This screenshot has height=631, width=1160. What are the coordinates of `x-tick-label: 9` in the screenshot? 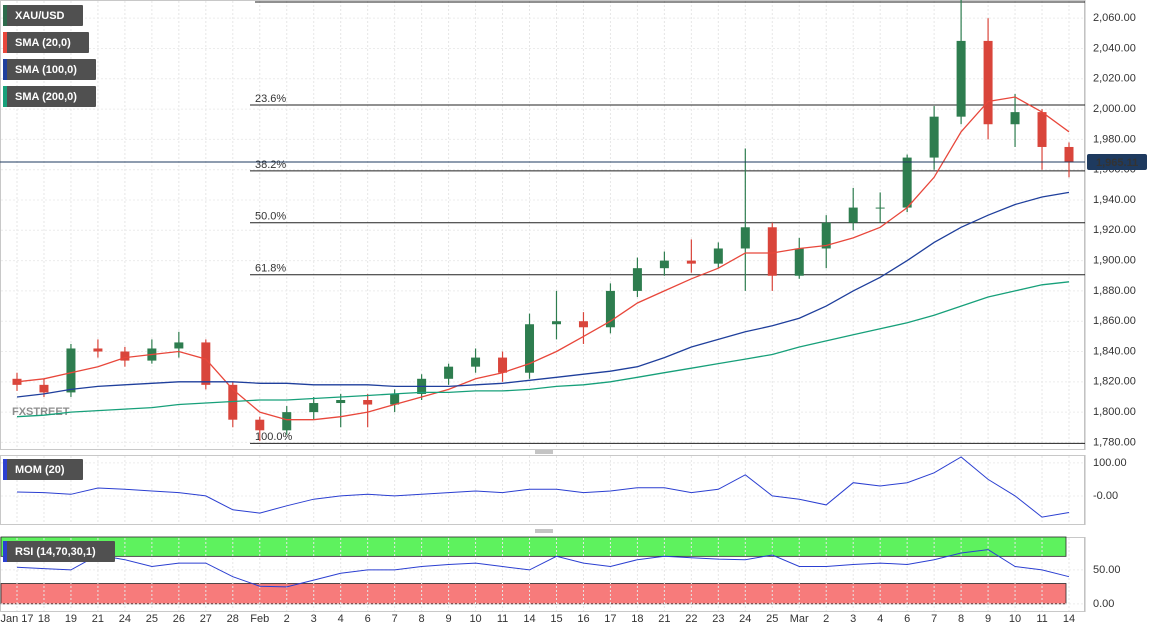 It's located at (449, 619).